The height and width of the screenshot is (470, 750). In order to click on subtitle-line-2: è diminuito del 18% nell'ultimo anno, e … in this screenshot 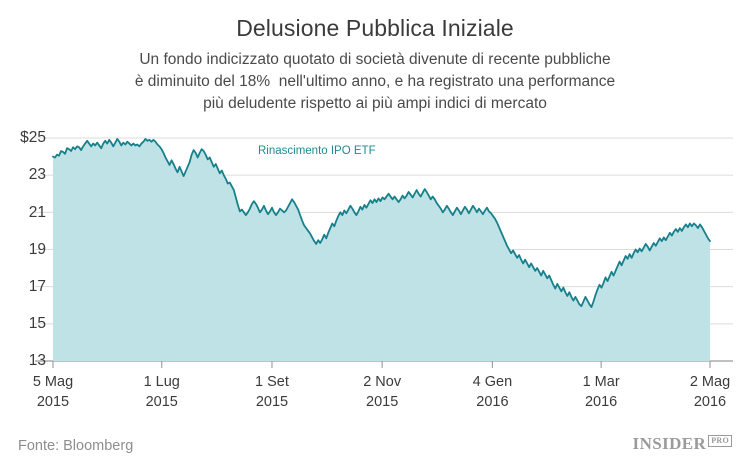, I will do `click(375, 82)`.